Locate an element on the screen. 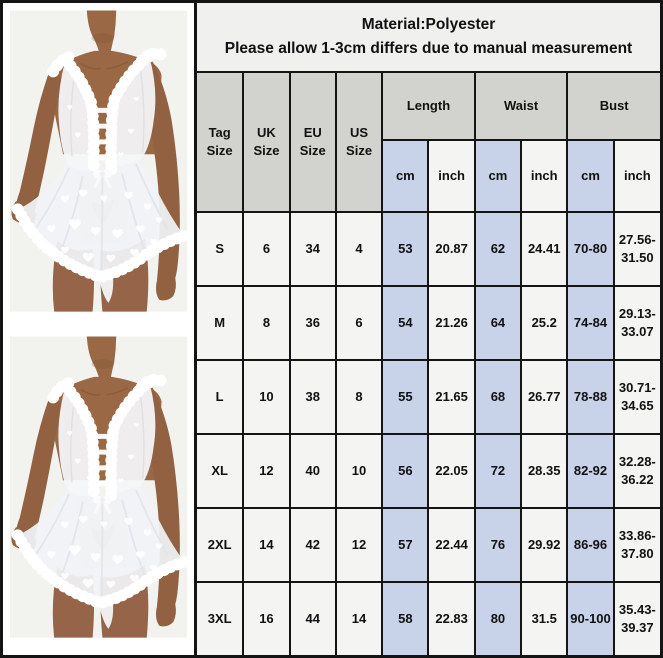 This screenshot has width=663, height=658. eu-size-cell: 44 is located at coordinates (312, 618).